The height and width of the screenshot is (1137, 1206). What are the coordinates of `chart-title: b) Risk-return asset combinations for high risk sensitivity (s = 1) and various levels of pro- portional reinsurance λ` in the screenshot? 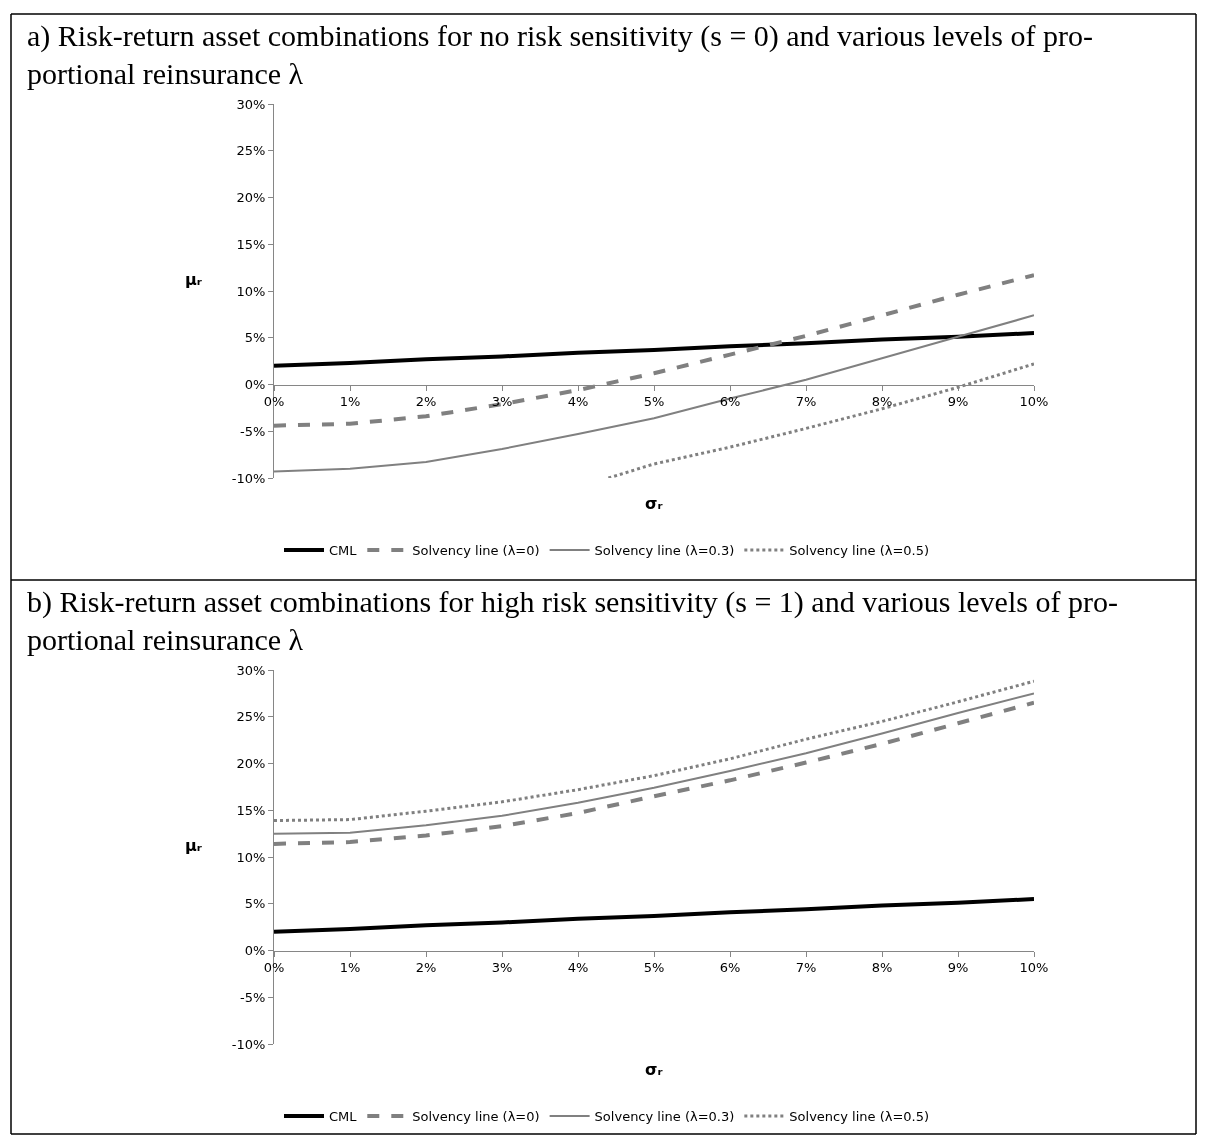 It's located at (572, 620).